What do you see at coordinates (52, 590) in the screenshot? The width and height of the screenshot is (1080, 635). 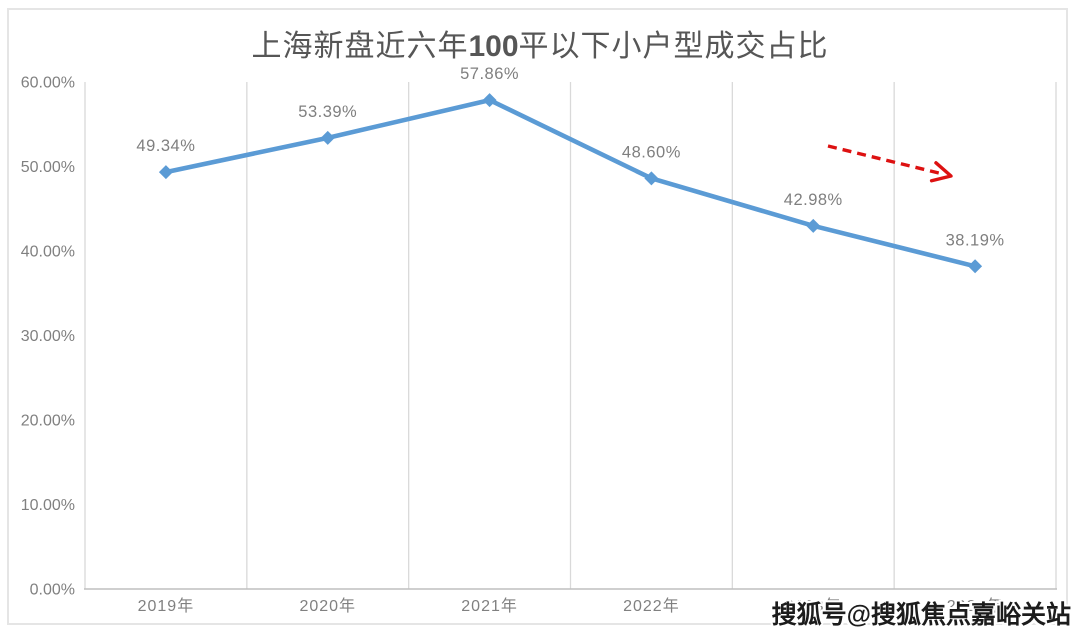 I see `y-tick-label: 0.00%` at bounding box center [52, 590].